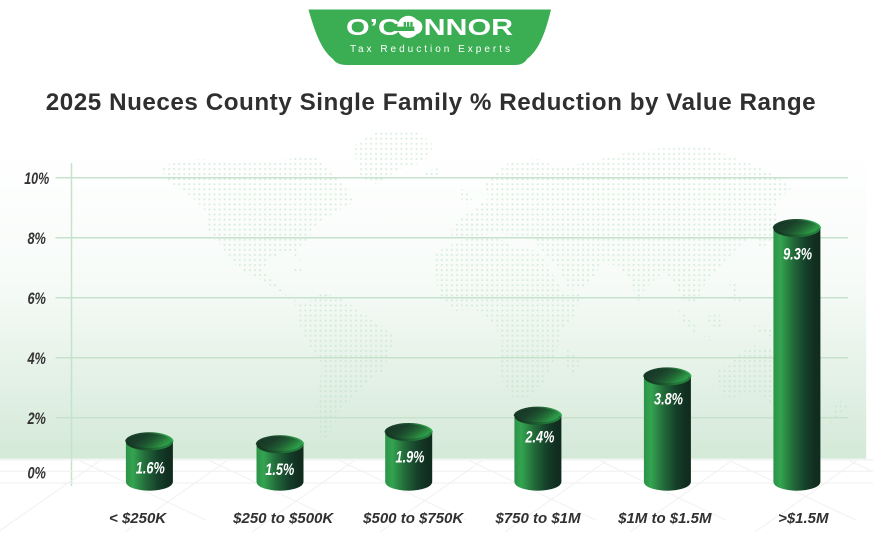  I want to click on svg-text: 2%, so click(37, 419).